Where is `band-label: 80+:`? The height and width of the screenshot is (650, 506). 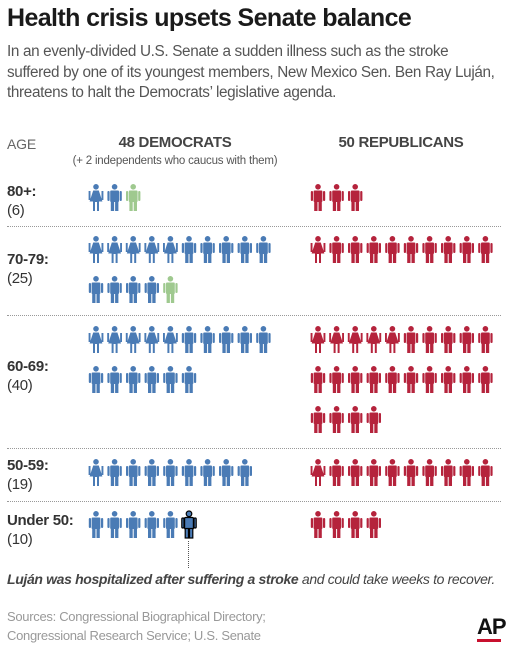 band-label: 80+: is located at coordinates (22, 191).